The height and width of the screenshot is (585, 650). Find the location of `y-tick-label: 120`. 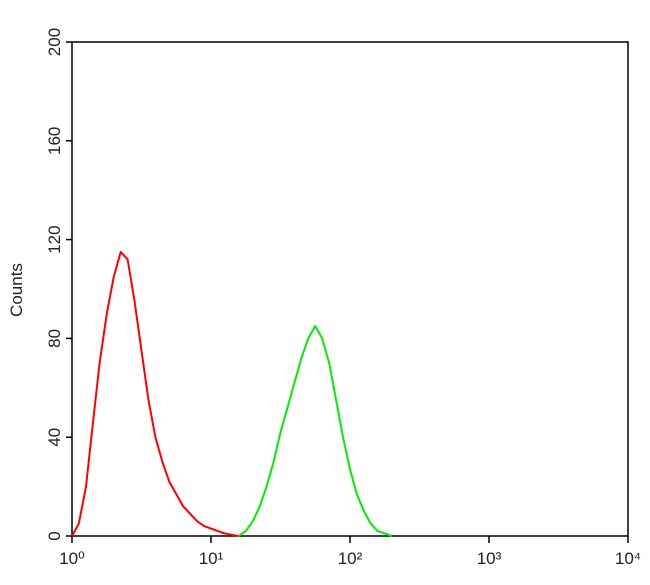

y-tick-label: 120 is located at coordinates (54, 239).